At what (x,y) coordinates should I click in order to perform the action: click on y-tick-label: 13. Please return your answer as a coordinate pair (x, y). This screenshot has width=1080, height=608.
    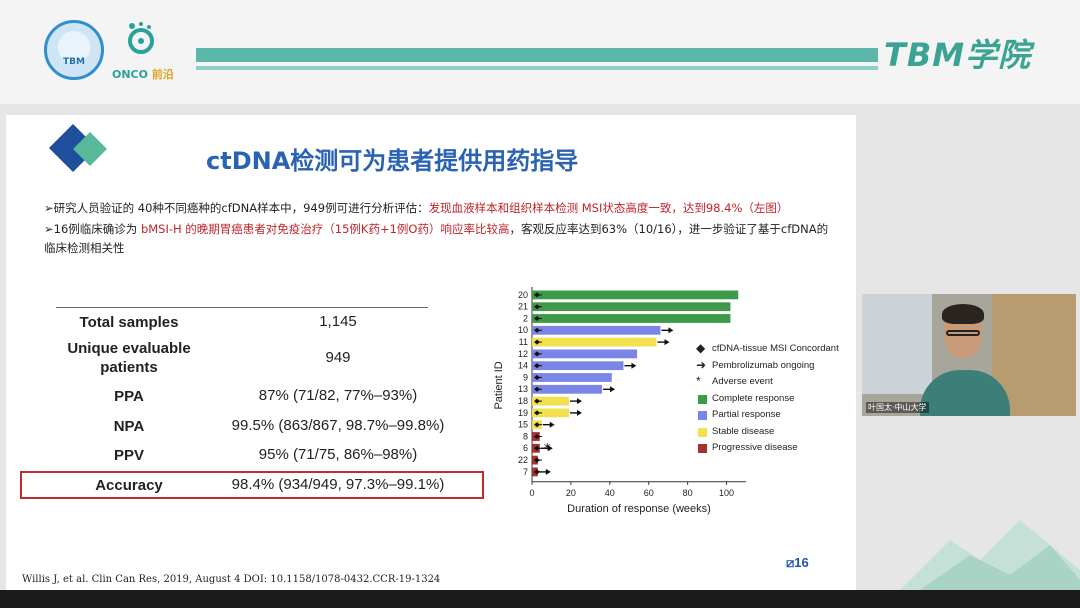
    Looking at the image, I should click on (523, 389).